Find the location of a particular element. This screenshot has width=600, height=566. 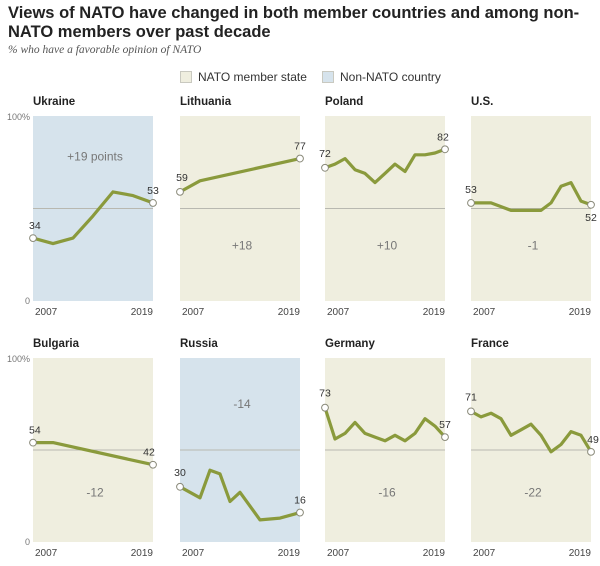

panel-title-ukraine: Ukraine is located at coordinates (54, 102).